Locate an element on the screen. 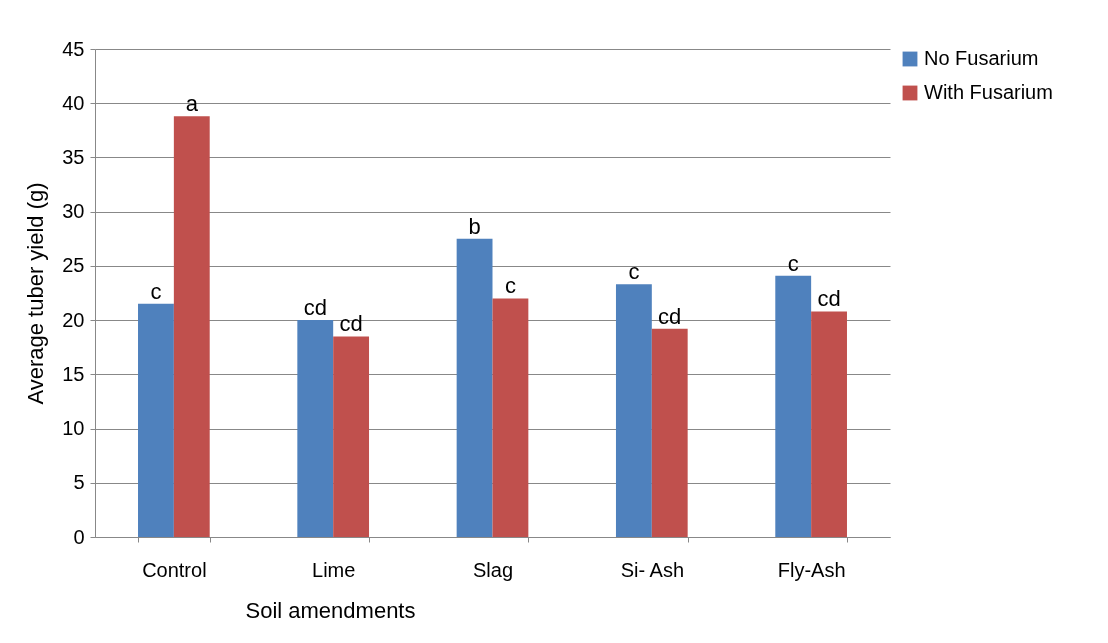 The width and height of the screenshot is (1108, 643). x-tick-label: Lime is located at coordinates (334, 569).